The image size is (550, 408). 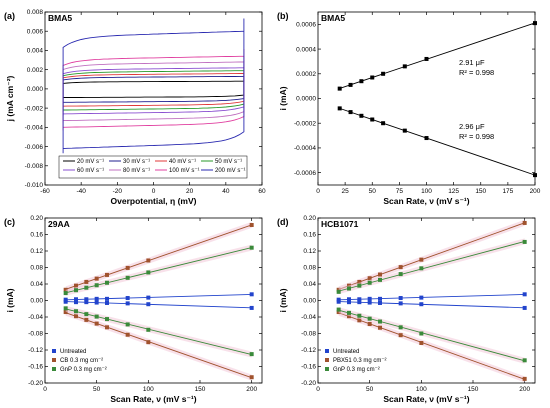 I want to click on cv-loop, so click(x=153, y=86).